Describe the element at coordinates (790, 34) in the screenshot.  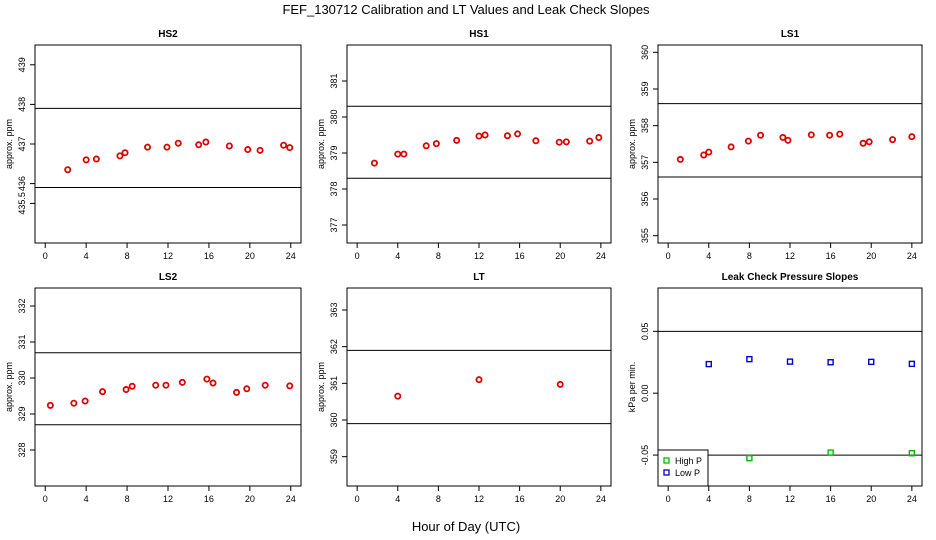
I see `panel-title: LS1` at that location.